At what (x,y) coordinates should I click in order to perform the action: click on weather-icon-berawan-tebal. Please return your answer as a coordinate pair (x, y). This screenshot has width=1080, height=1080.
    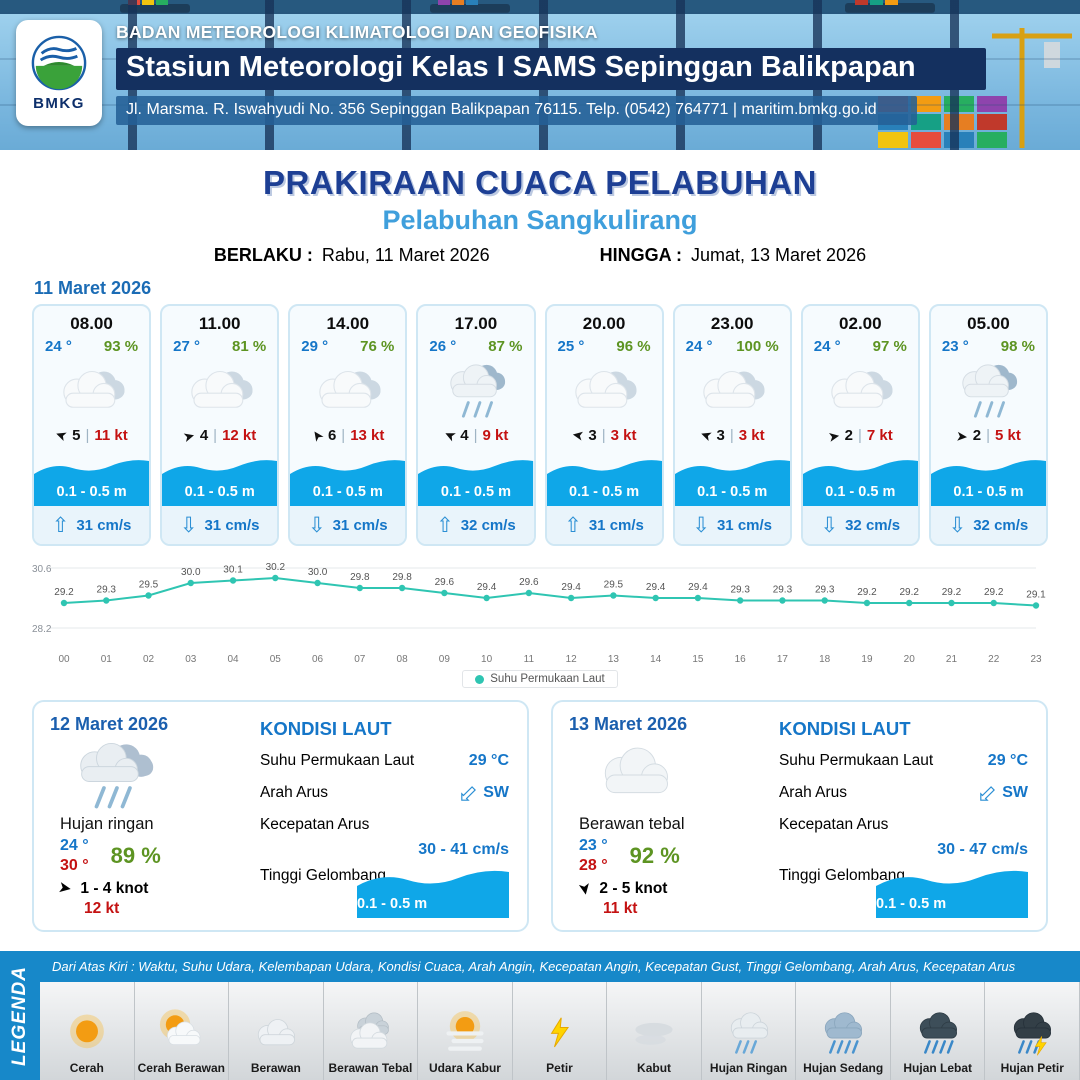
    Looking at the image, I should click on (670, 775).